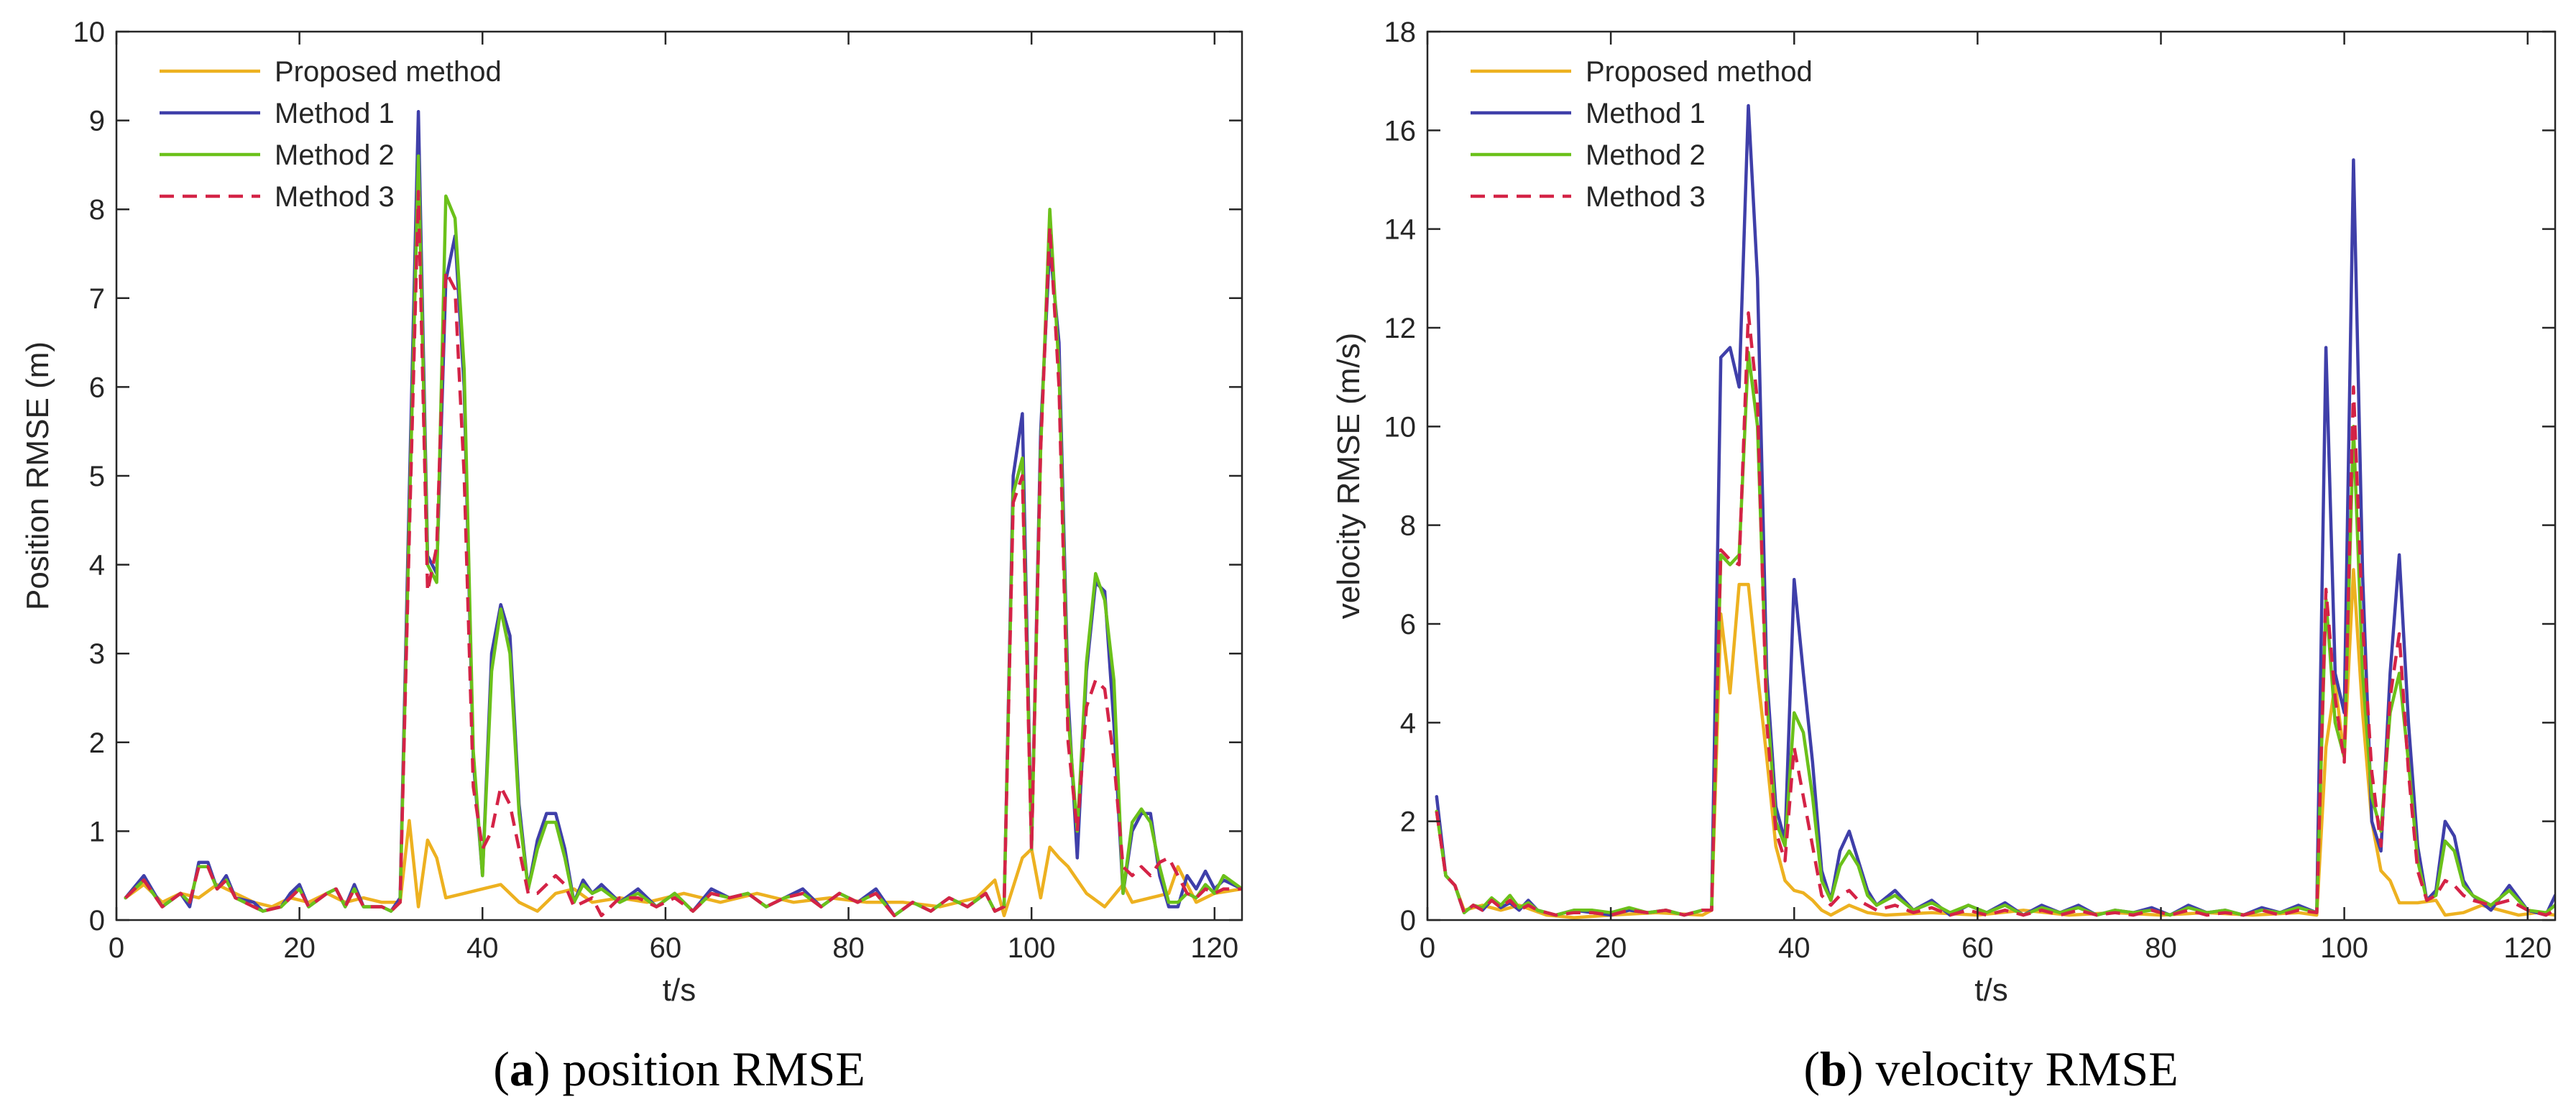  I want to click on panel-b-y-tick-label: 2, so click(1408, 822).